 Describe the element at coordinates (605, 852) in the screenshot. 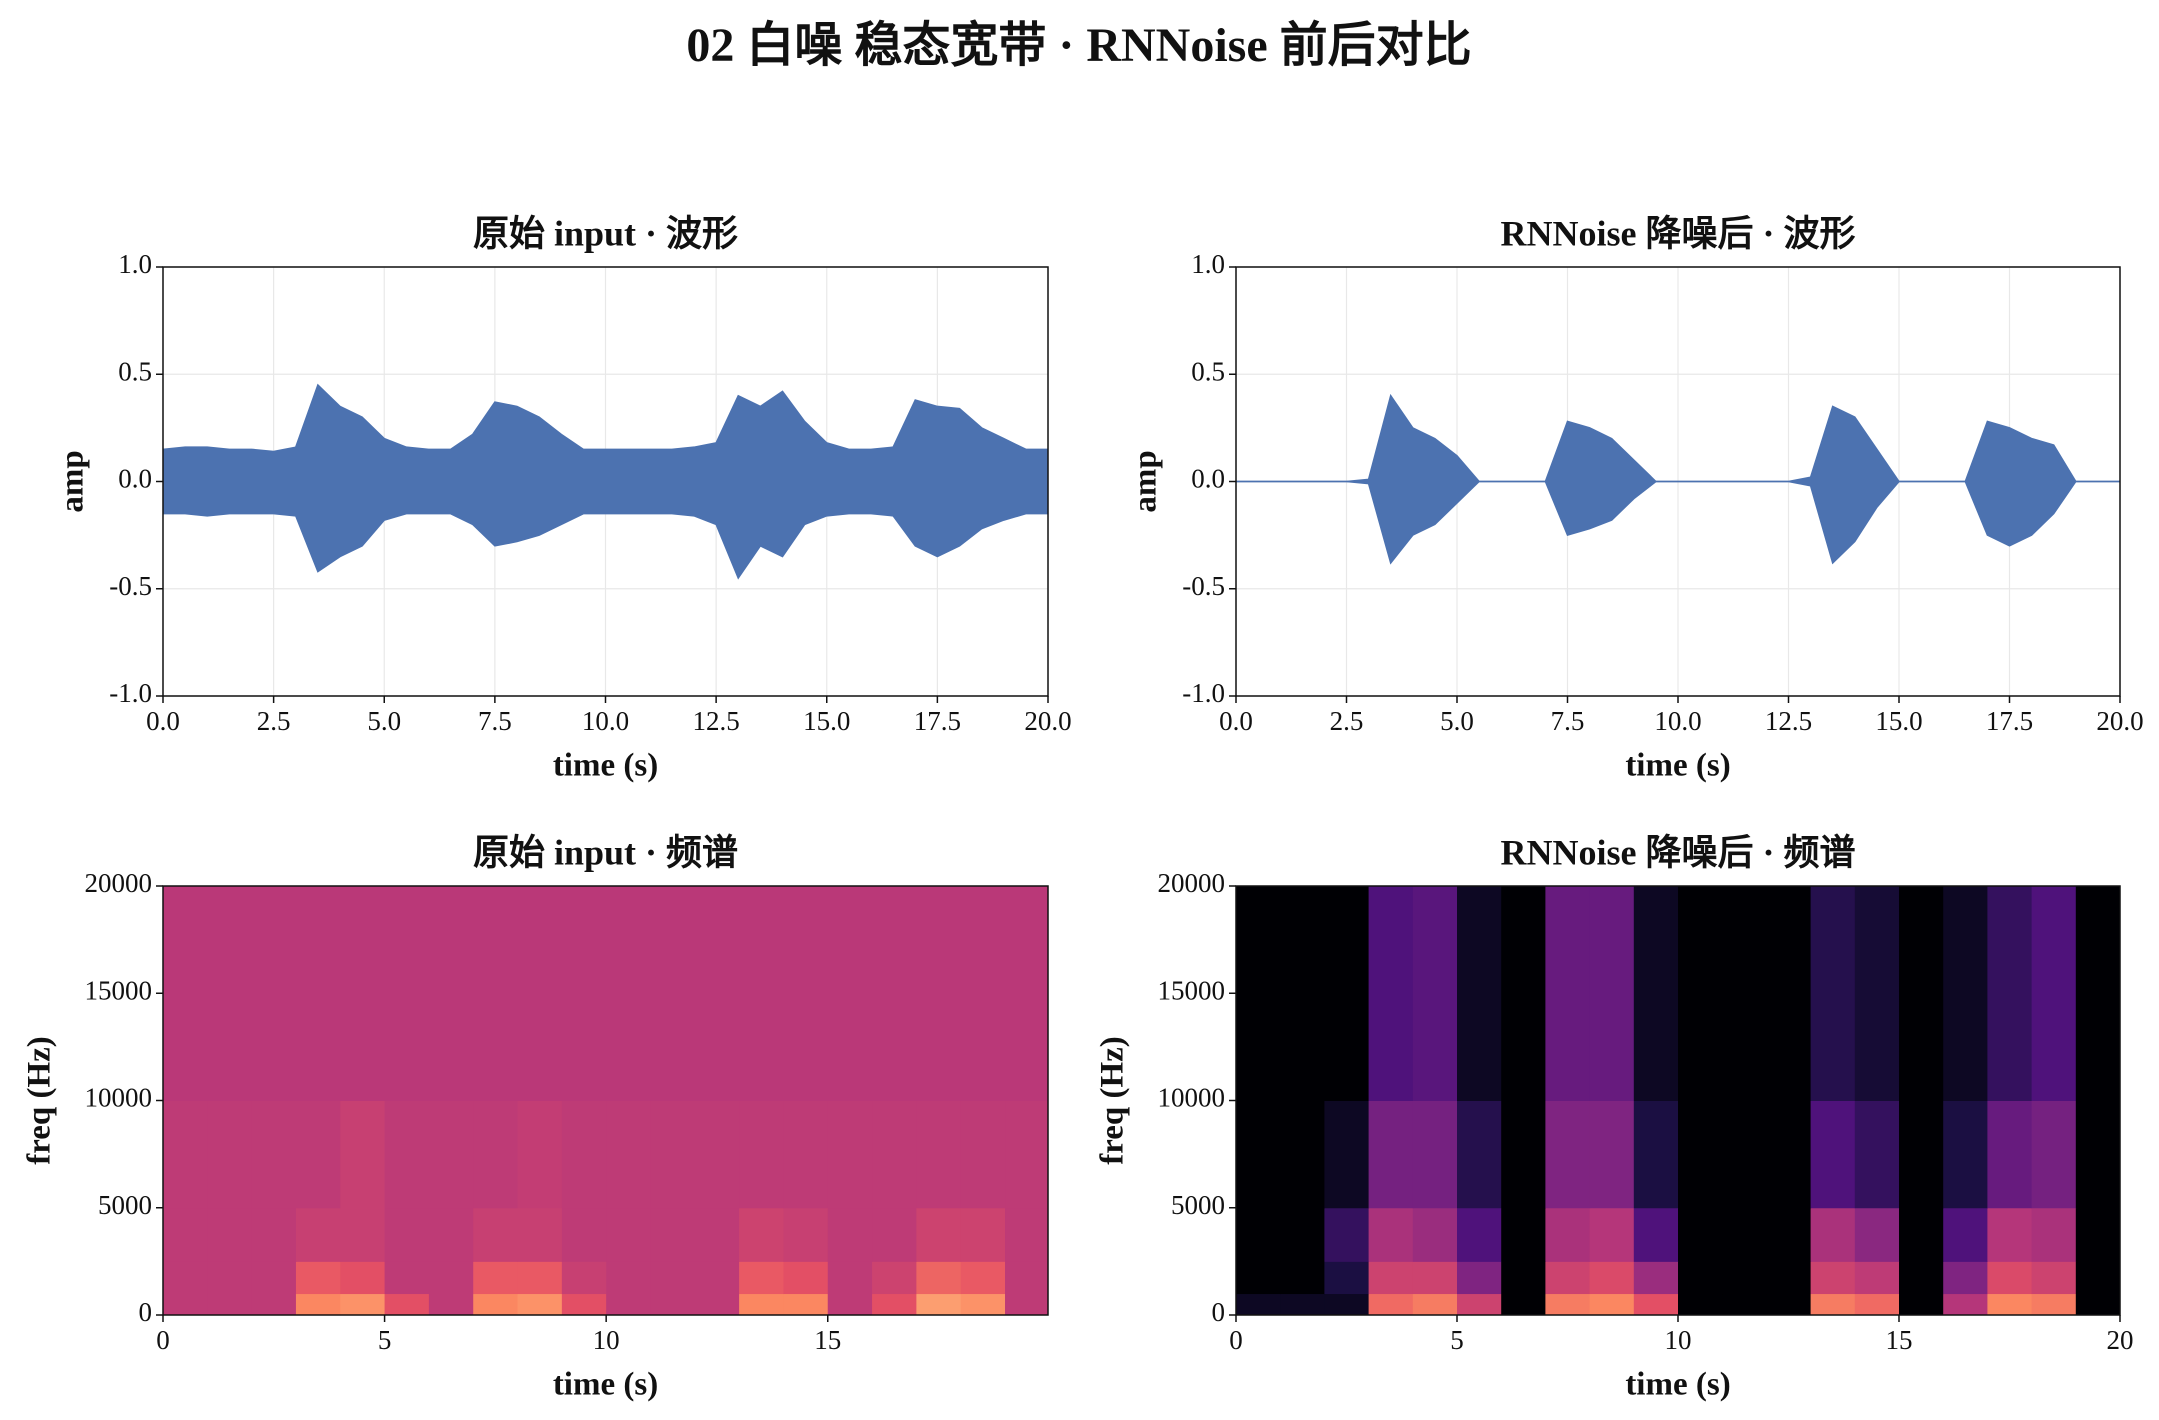

I see `subplot-title: 原始 input · 频谱` at that location.